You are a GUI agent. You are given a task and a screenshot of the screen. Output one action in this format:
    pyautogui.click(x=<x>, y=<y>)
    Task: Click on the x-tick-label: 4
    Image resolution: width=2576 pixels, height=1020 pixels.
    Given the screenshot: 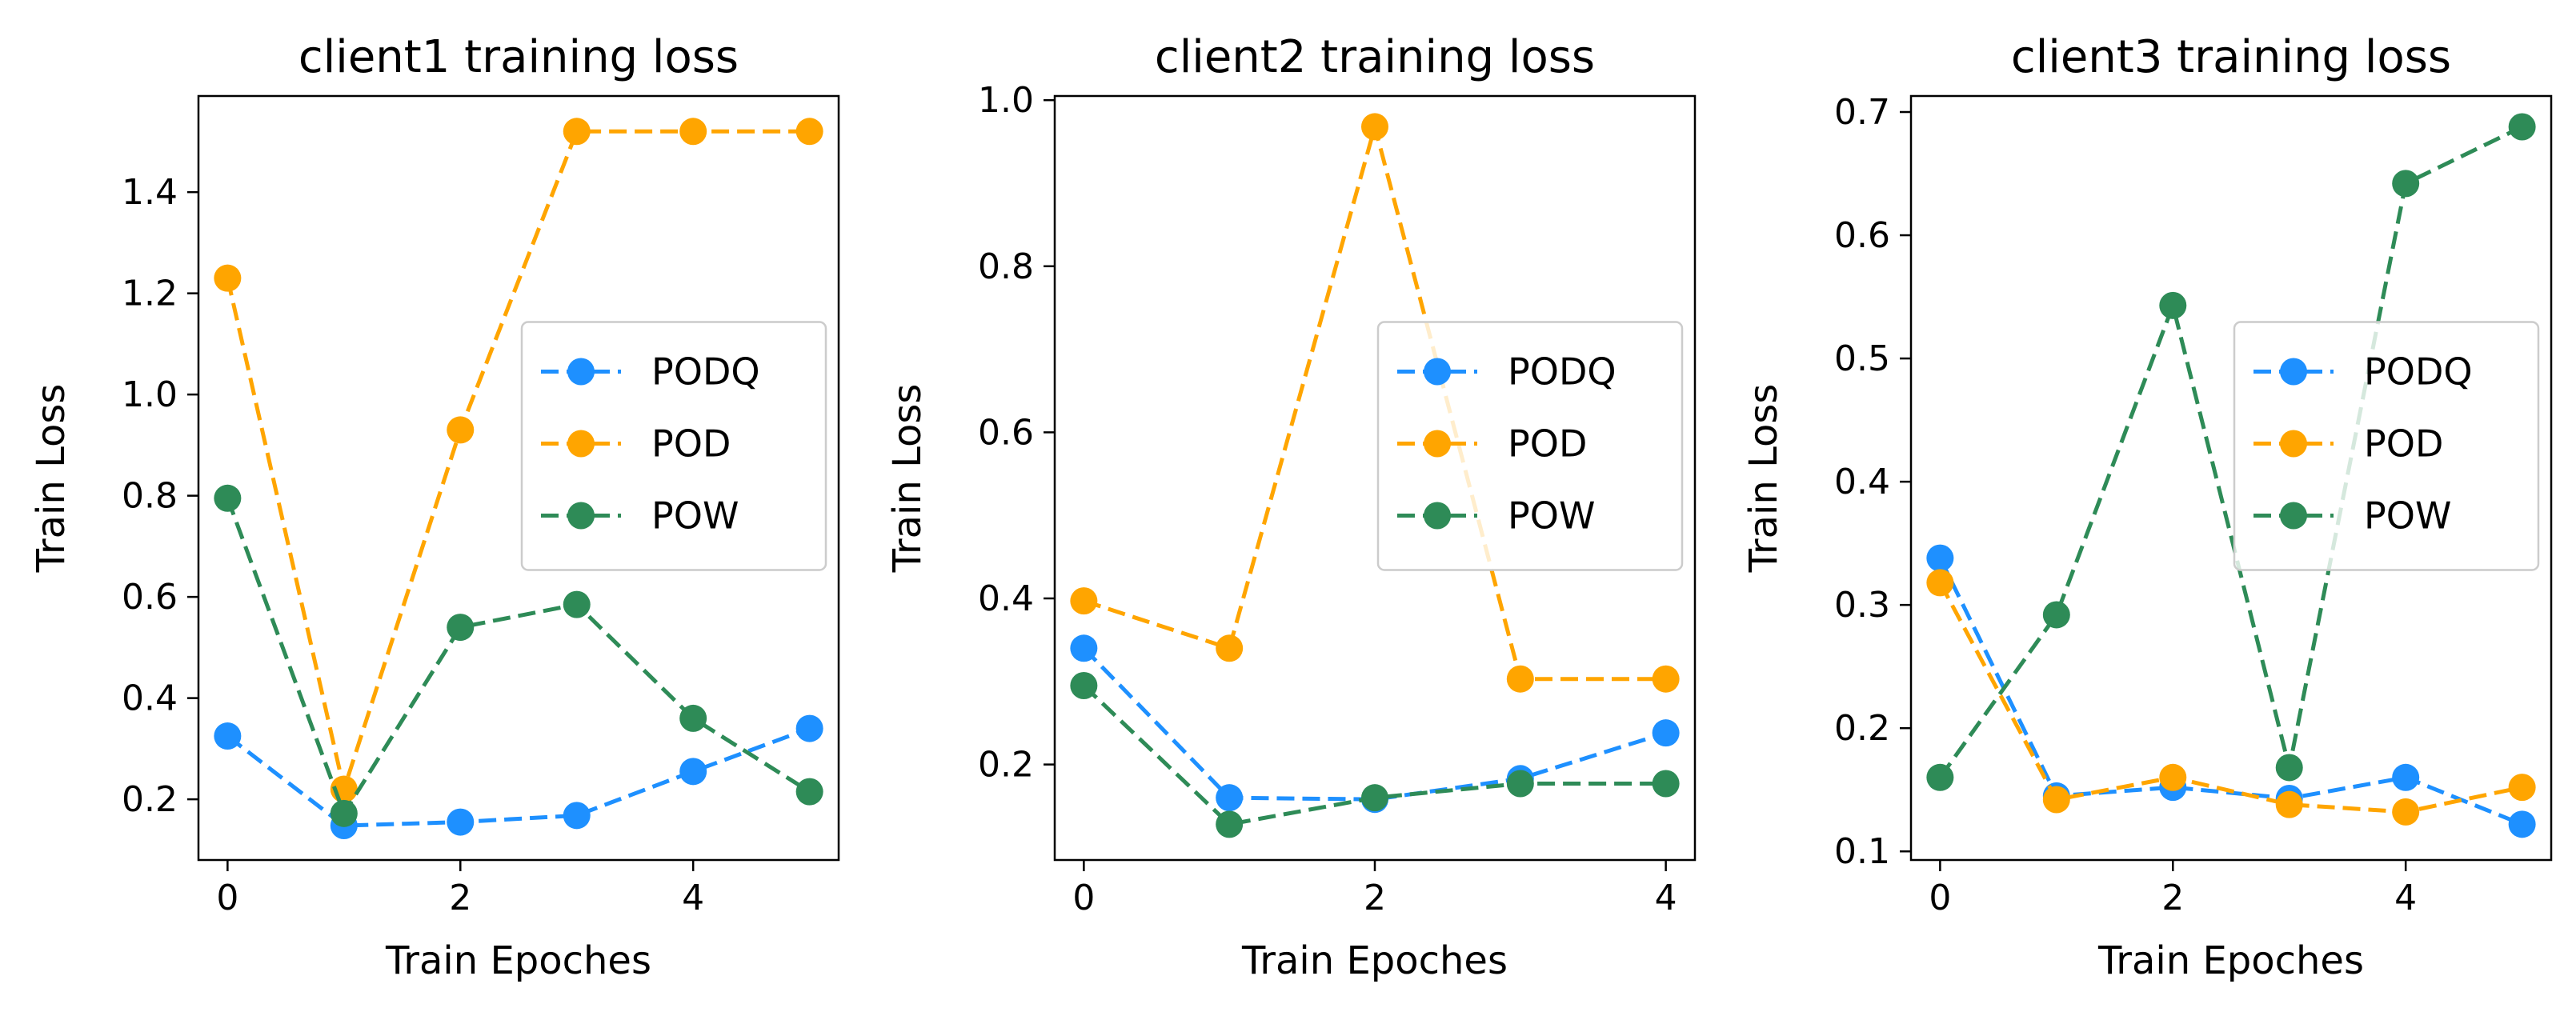 What is the action you would take?
    pyautogui.click(x=693, y=898)
    